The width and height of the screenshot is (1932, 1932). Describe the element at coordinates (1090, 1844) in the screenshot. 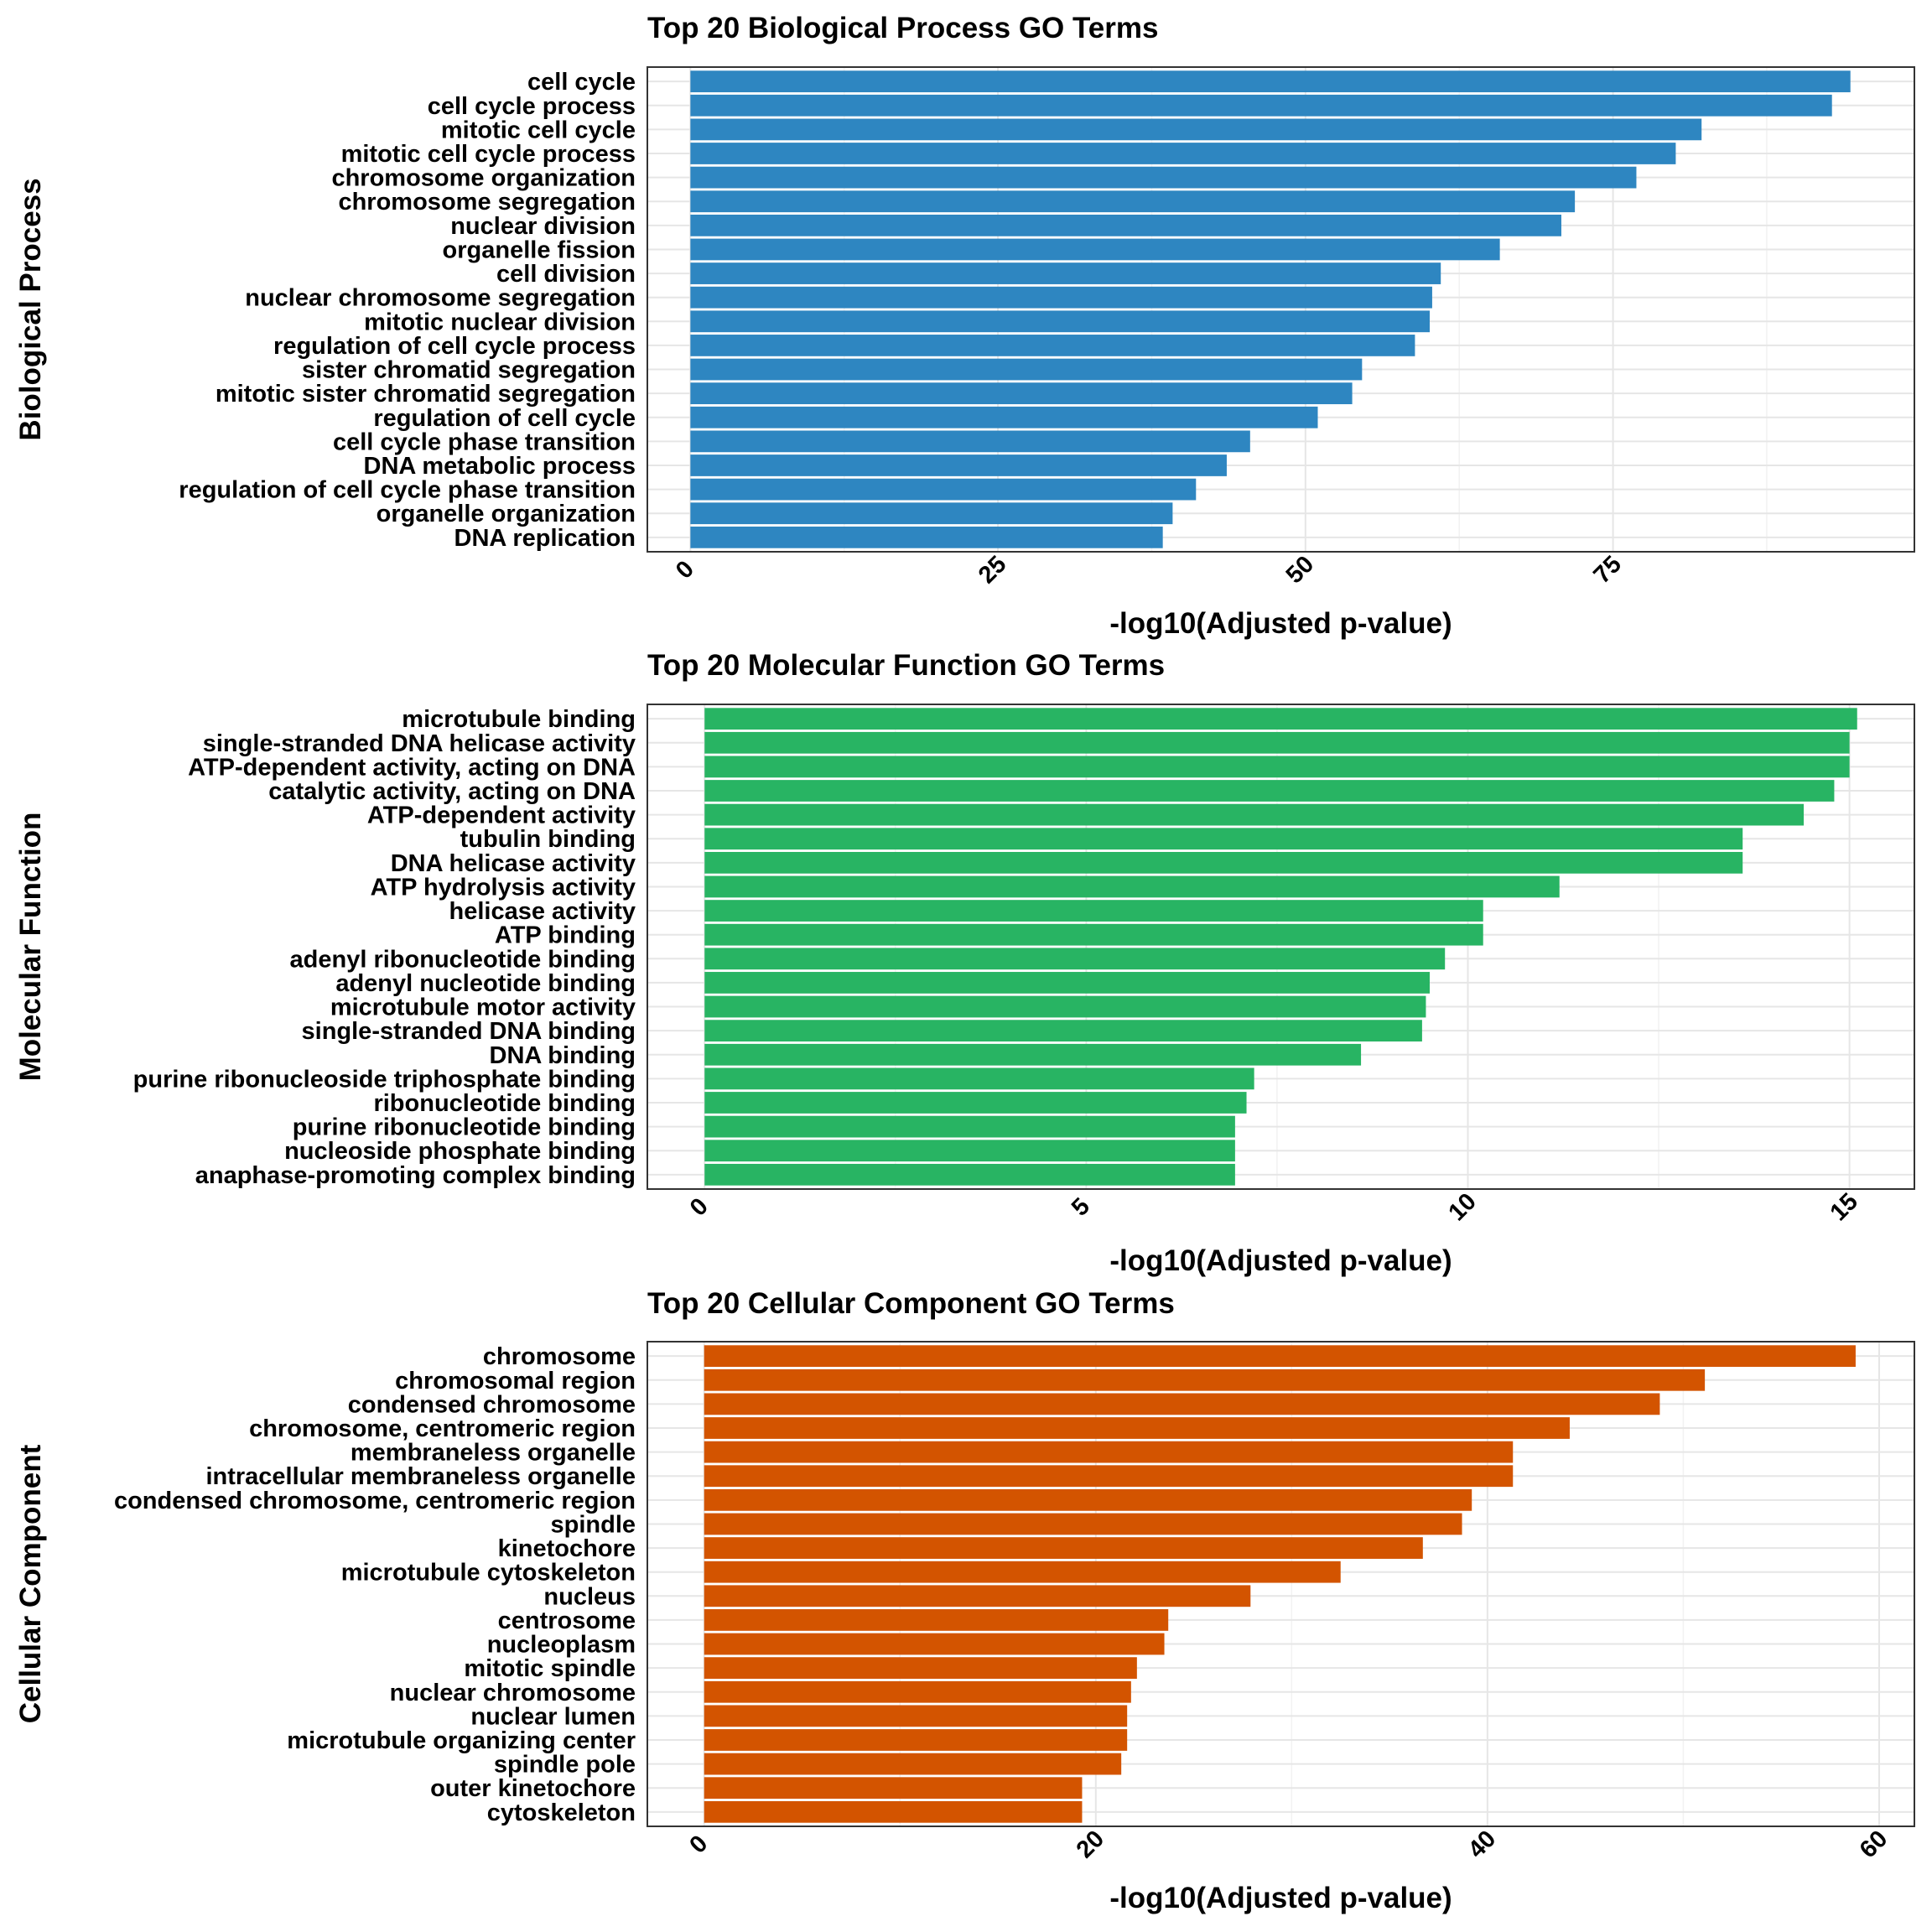

I see `x-tick-label: 20` at that location.